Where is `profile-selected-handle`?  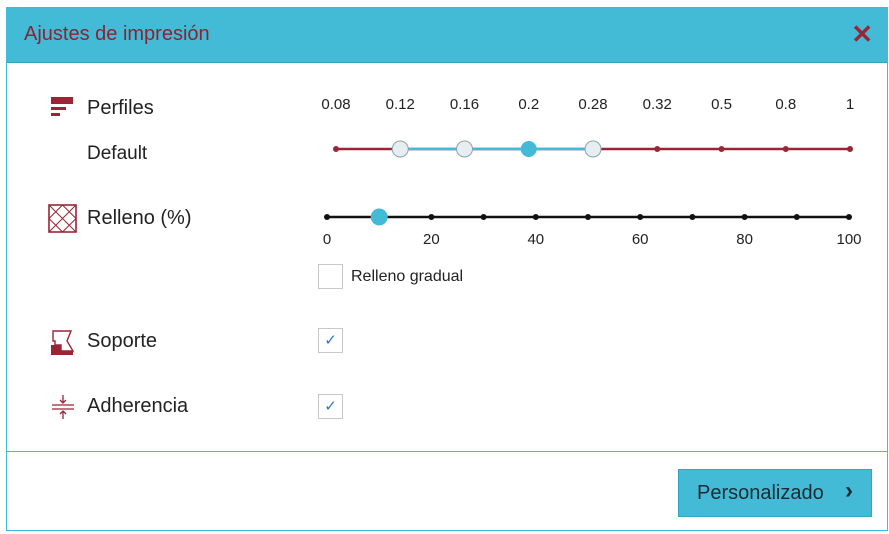 profile-selected-handle is located at coordinates (528, 149).